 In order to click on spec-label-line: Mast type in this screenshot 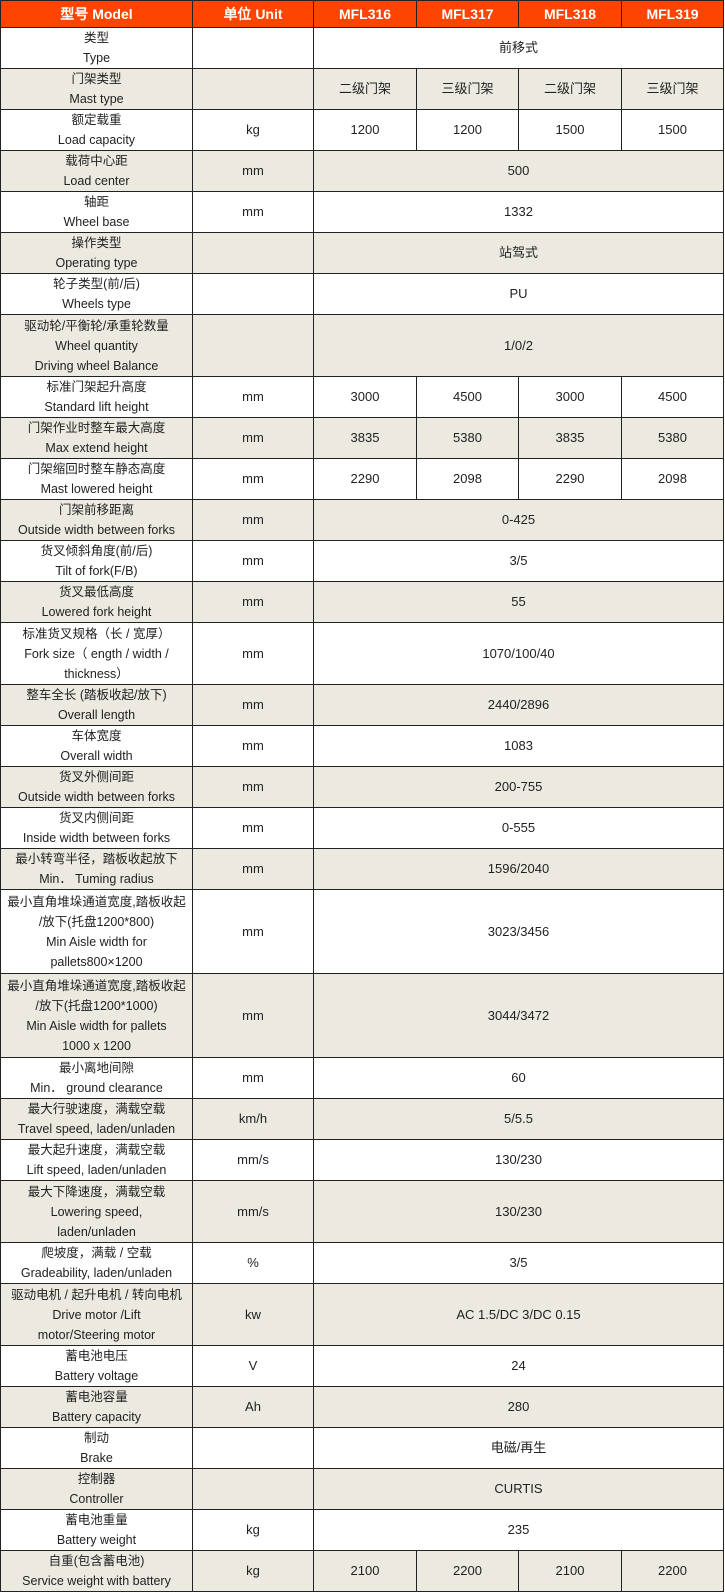, I will do `click(96, 99)`.